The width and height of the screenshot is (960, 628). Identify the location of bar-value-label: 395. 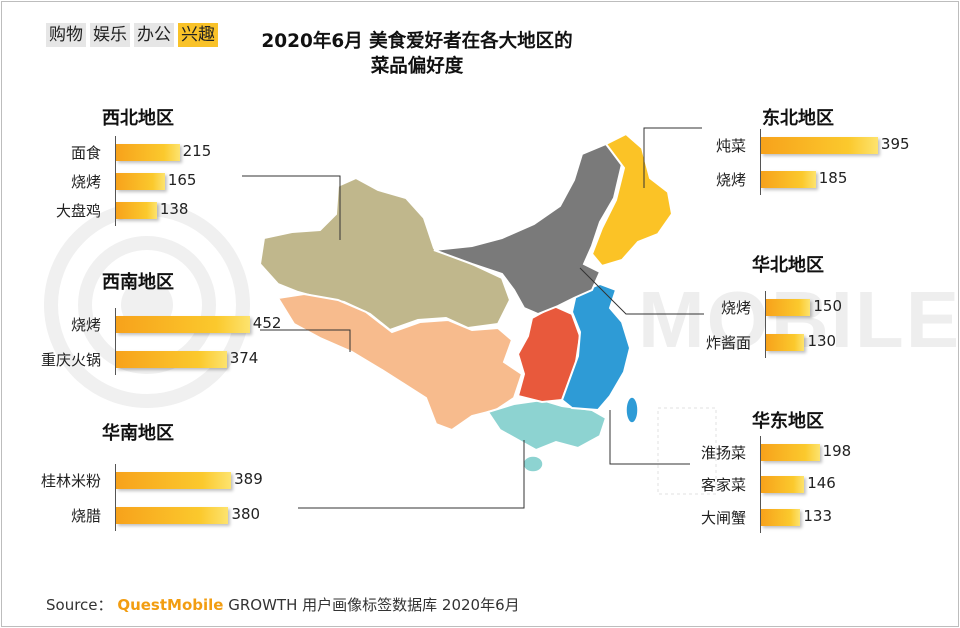
(895, 144).